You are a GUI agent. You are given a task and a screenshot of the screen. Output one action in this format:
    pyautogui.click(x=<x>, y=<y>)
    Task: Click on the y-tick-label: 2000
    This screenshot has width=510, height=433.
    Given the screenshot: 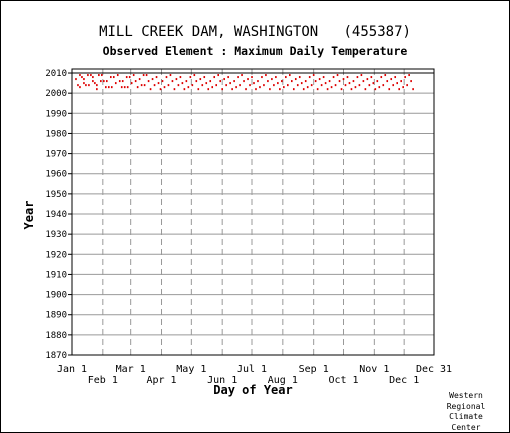 What is the action you would take?
    pyautogui.click(x=56, y=94)
    